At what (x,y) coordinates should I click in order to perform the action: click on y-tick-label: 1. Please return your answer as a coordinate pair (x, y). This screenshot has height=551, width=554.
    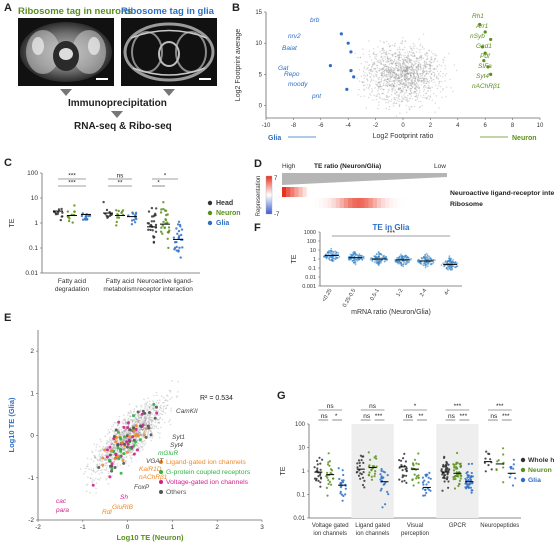
    Looking at the image, I should click on (32, 393).